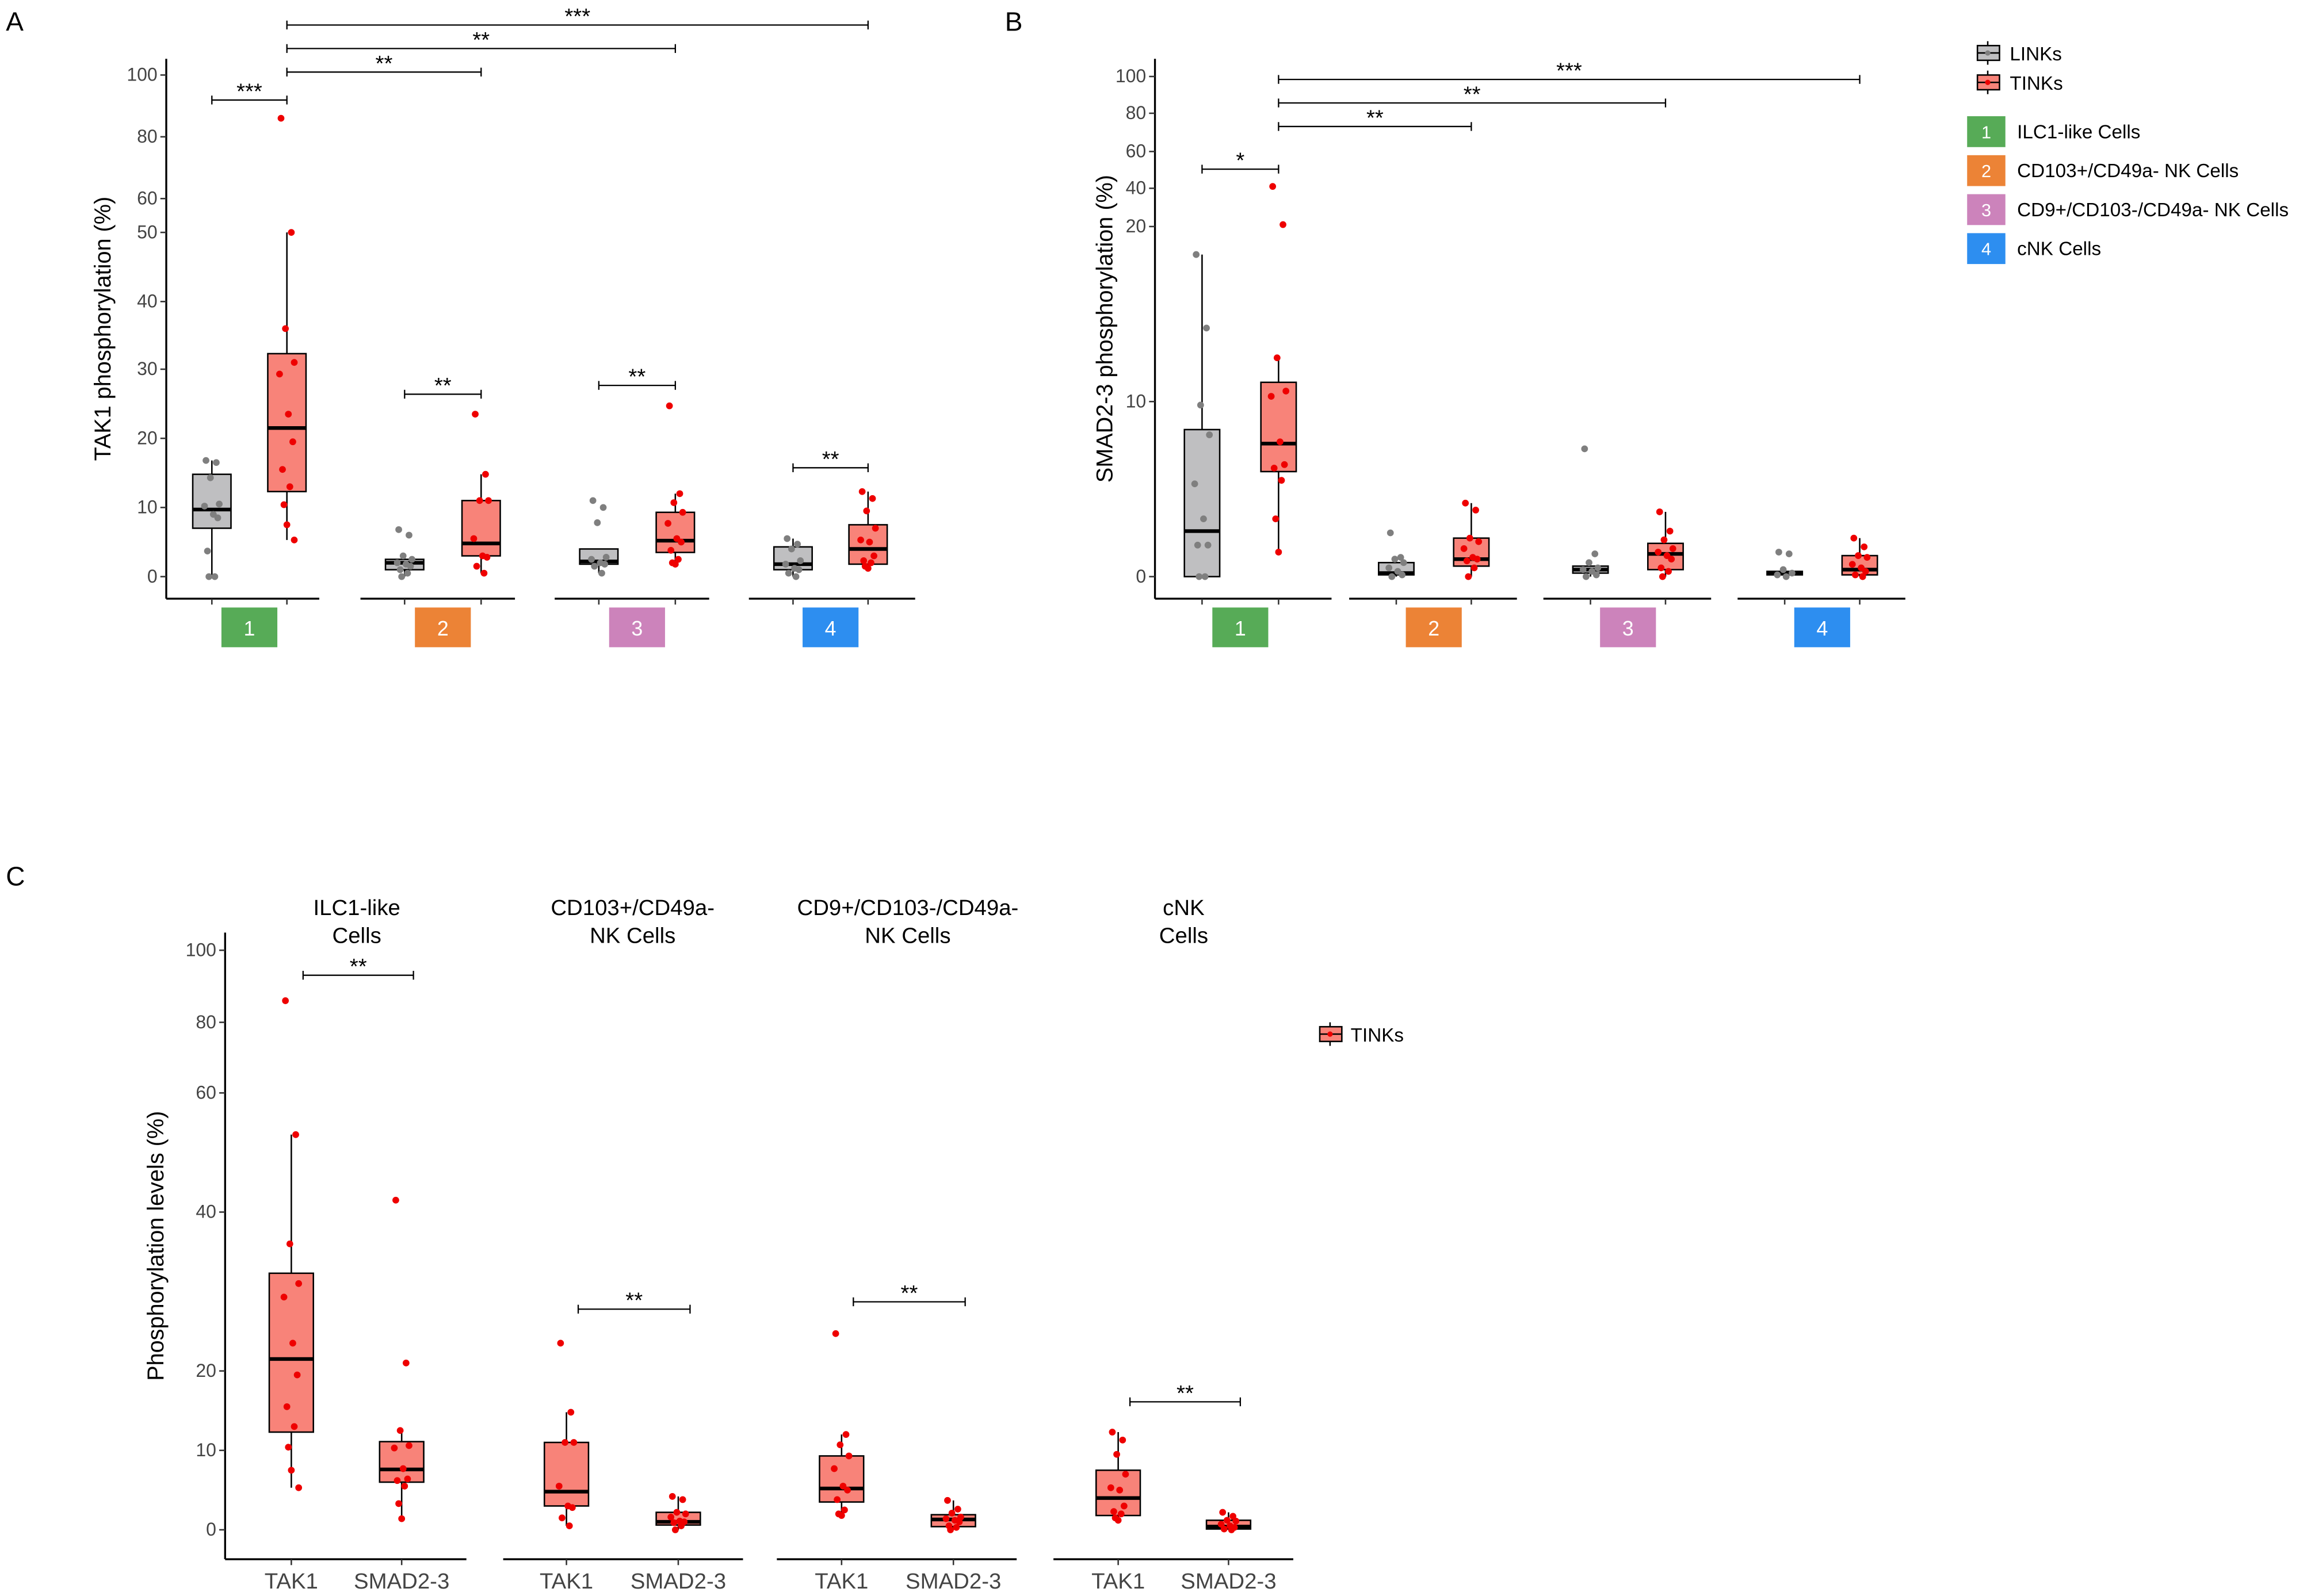  I want to click on y-axis-title: TAK1 phosphorylation (%), so click(103, 329).